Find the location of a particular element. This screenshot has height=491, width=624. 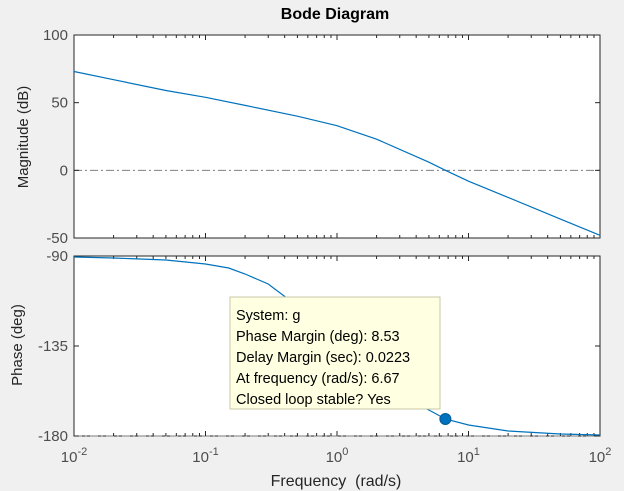

phase-ylabel: Phase (deg) is located at coordinates (17, 345).